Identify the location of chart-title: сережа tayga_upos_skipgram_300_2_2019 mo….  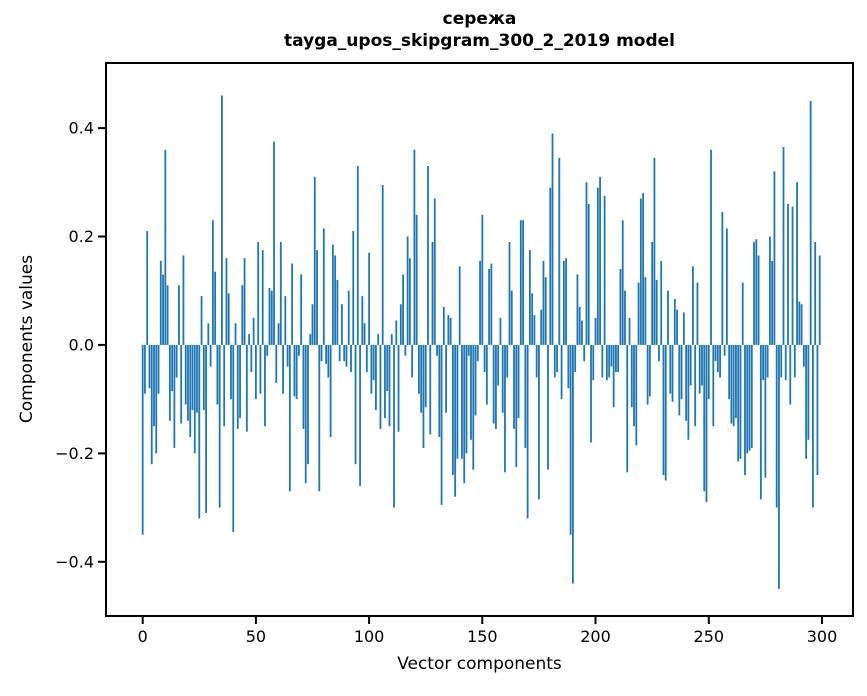
(479, 30).